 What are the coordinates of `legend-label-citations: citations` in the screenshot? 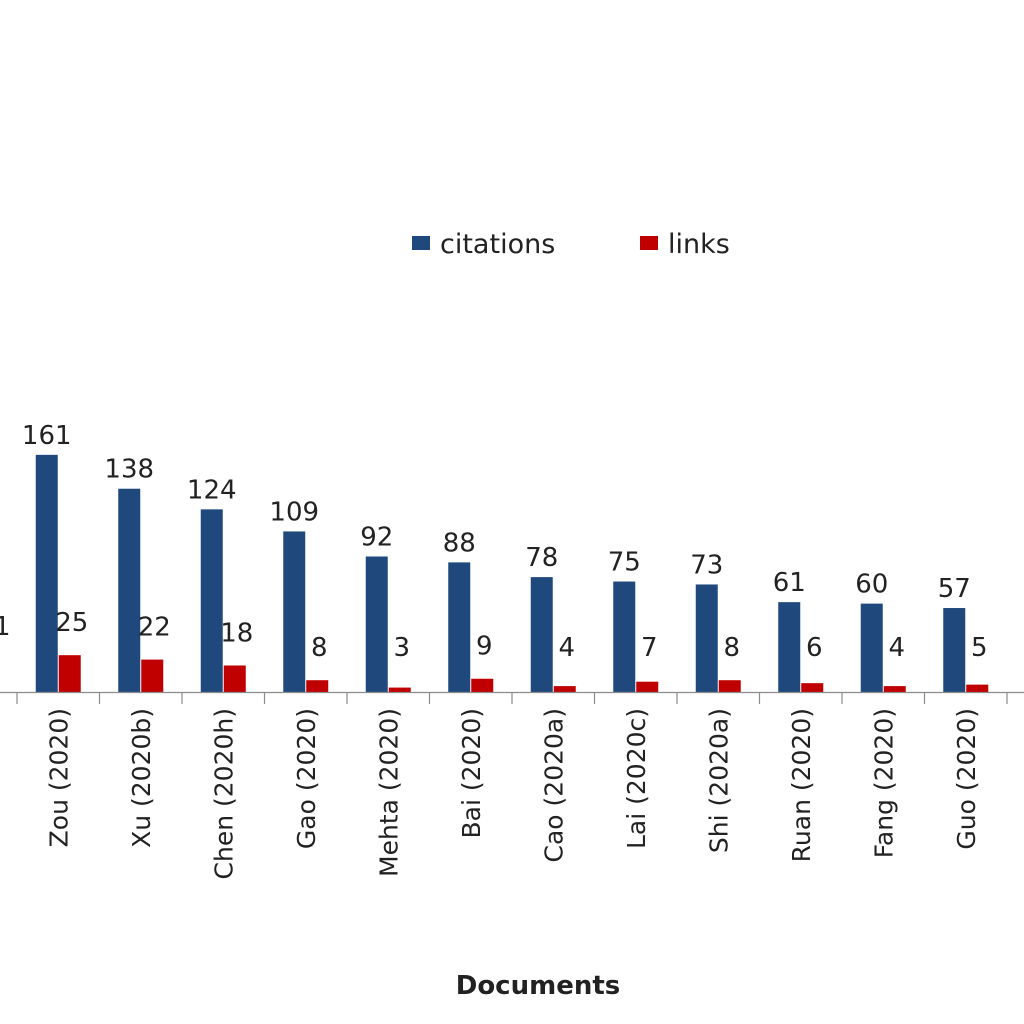 It's located at (497, 244).